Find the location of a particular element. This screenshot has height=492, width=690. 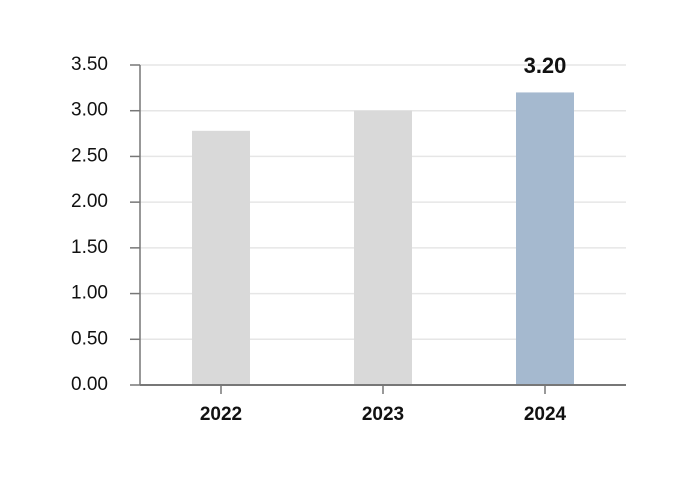

y-tick-label: 0.50 is located at coordinates (89, 338).